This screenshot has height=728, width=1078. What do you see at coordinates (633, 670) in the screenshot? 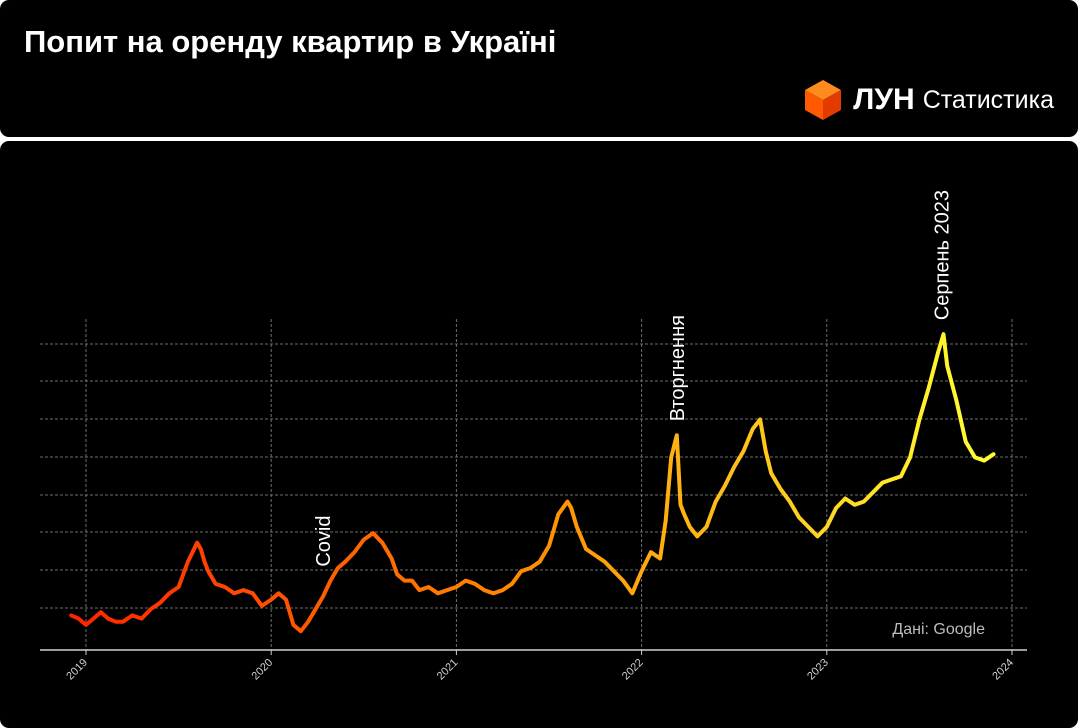
I see `x-tick-label: 2022` at bounding box center [633, 670].